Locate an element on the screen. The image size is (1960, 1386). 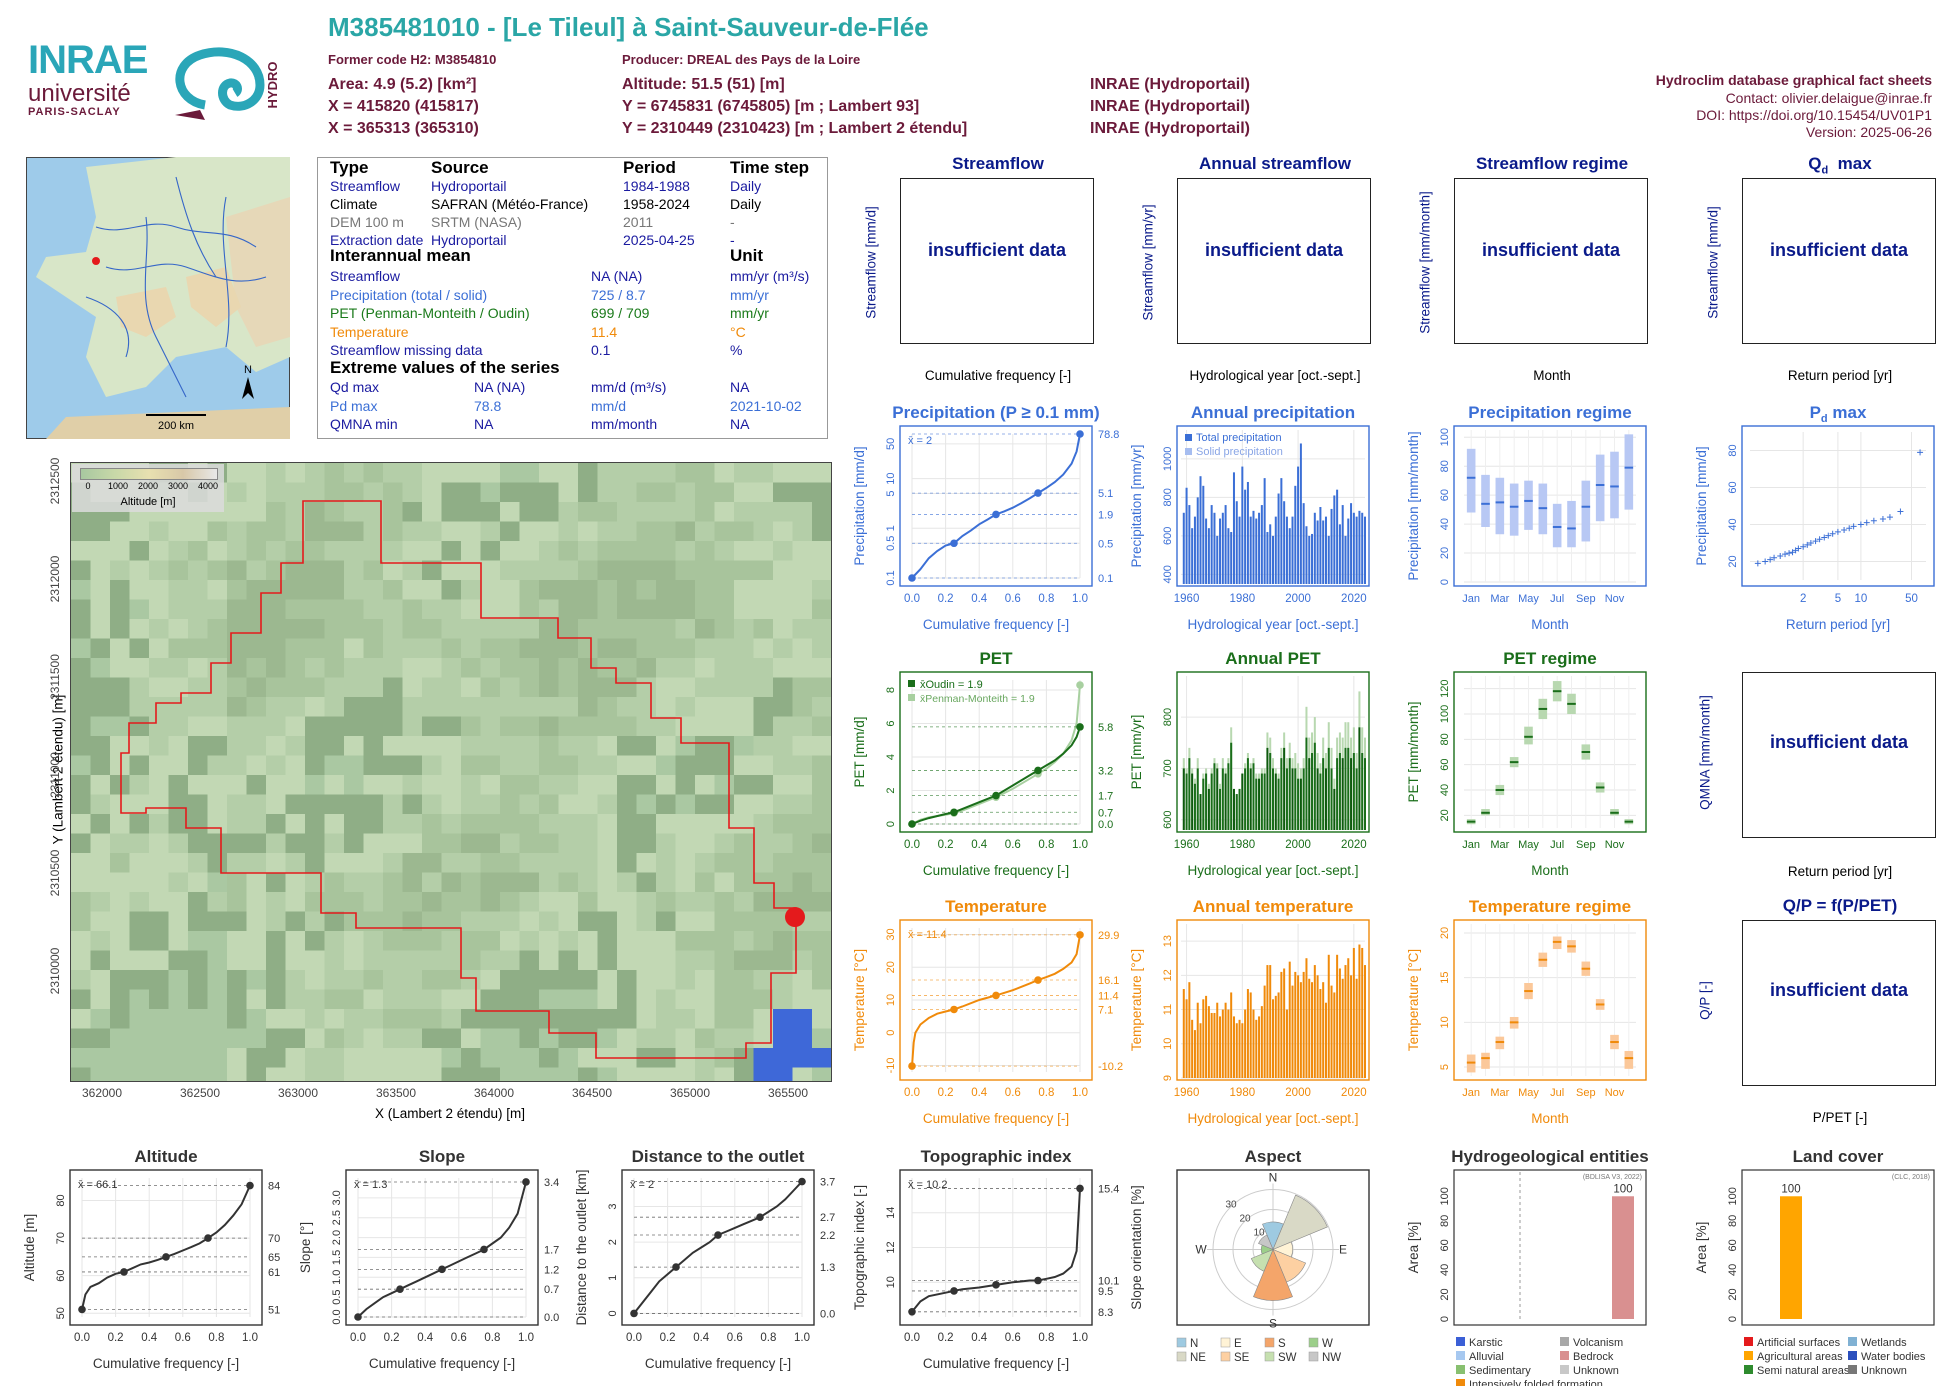
x-tick-label: 2020 is located at coordinates (1354, 845).